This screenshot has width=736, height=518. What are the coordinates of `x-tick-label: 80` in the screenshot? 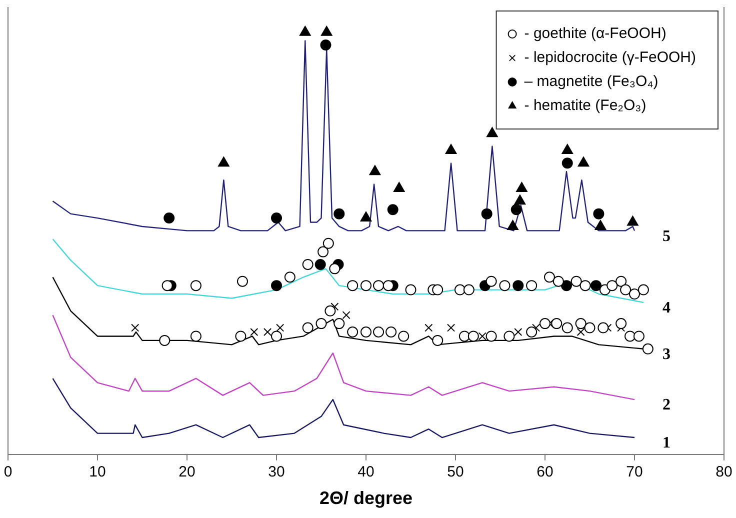 It's located at (724, 472).